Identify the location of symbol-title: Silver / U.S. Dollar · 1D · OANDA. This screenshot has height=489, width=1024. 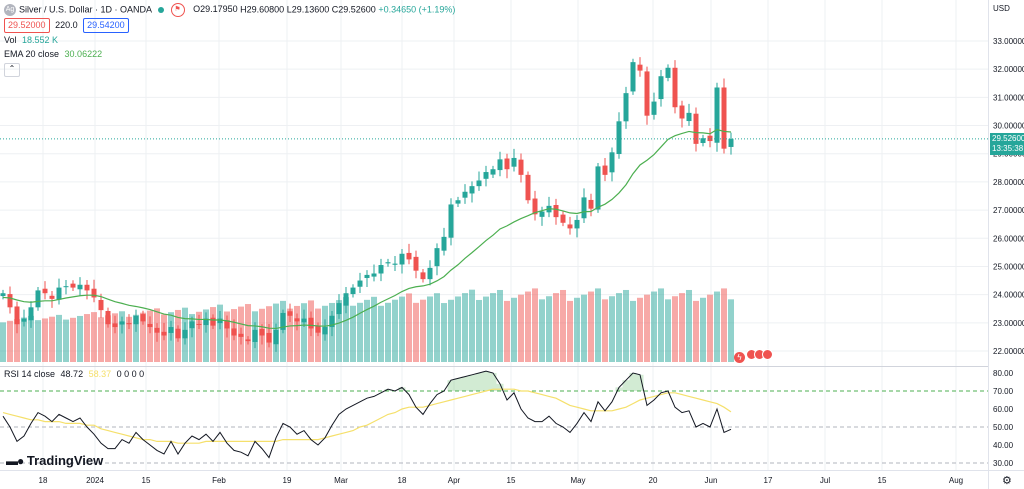
(85, 9).